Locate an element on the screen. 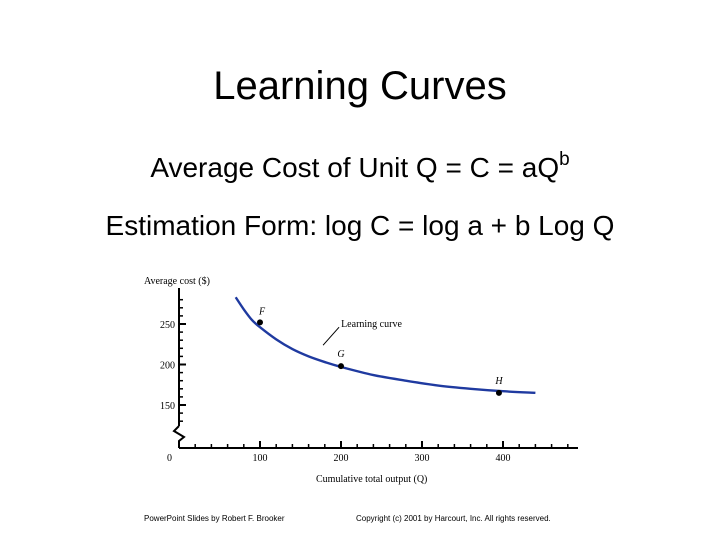  x-axis-label: Cumulative total output (Q) is located at coordinates (371, 479).